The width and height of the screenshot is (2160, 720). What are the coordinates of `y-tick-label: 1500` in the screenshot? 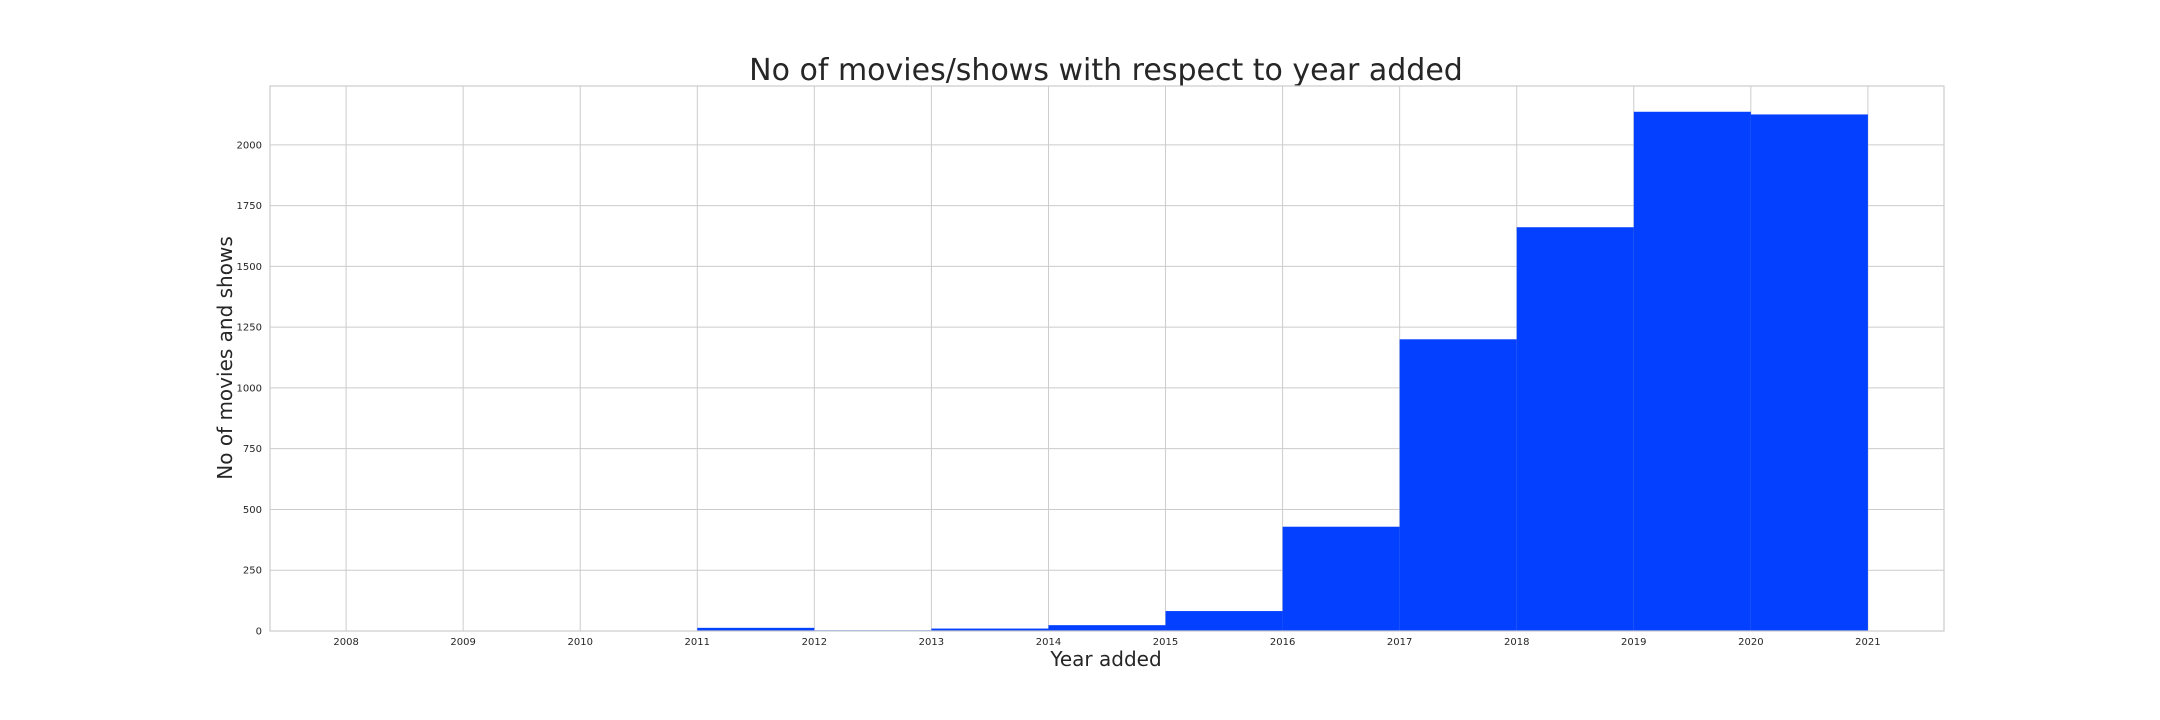 It's located at (249, 267).